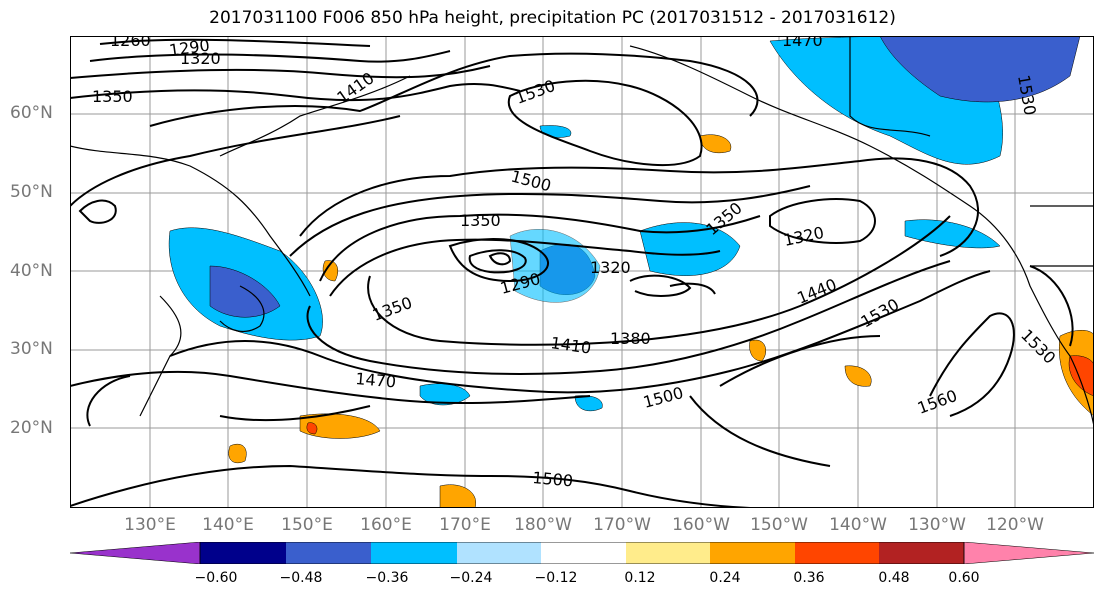 The image size is (1105, 601). Describe the element at coordinates (216, 578) in the screenshot. I see `colorbar-tick: −0.60` at that location.